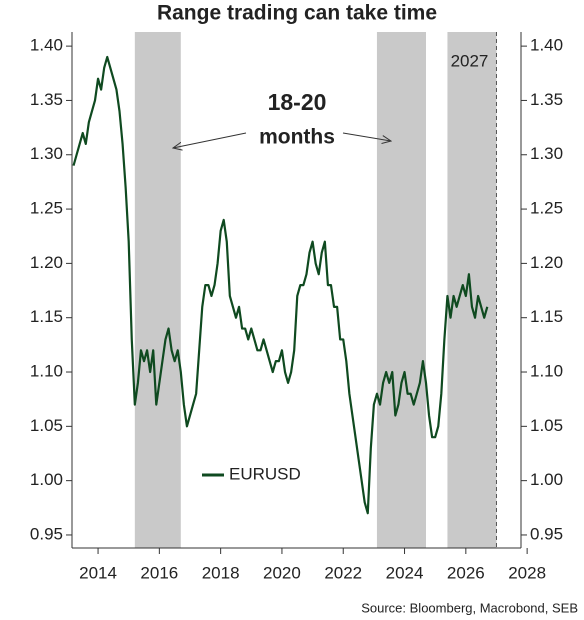  What do you see at coordinates (46, 533) in the screenshot?
I see `y-tick-label: 0.95` at bounding box center [46, 533].